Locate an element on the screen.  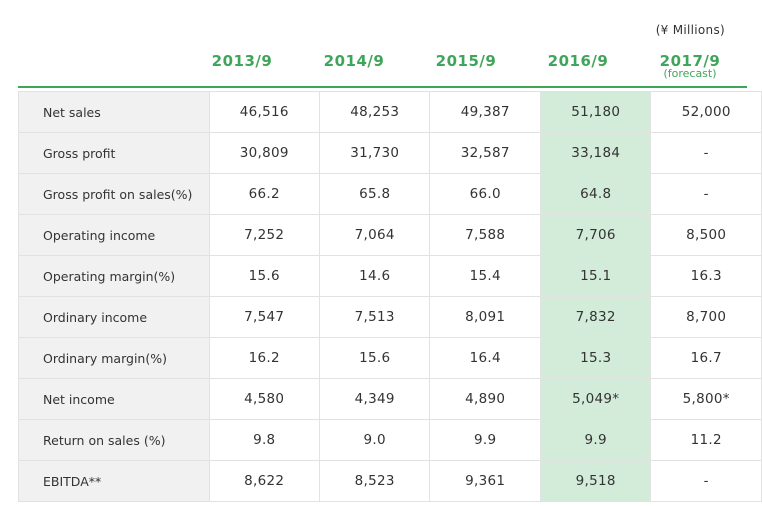
row-label: Gross profit on sales(%) is located at coordinates (114, 194).